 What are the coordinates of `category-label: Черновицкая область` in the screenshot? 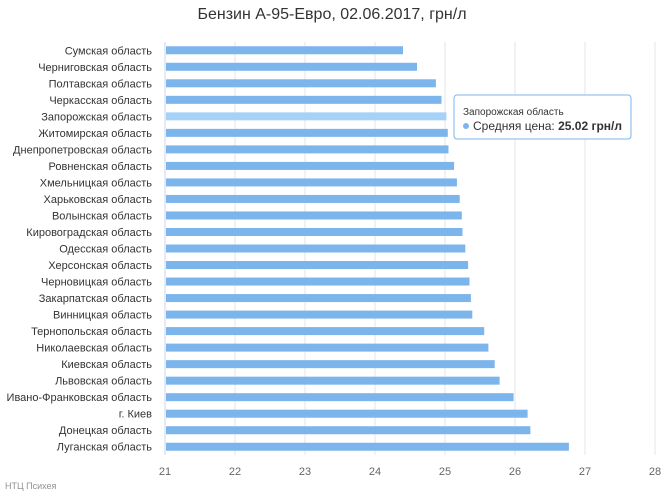 It's located at (96, 283).